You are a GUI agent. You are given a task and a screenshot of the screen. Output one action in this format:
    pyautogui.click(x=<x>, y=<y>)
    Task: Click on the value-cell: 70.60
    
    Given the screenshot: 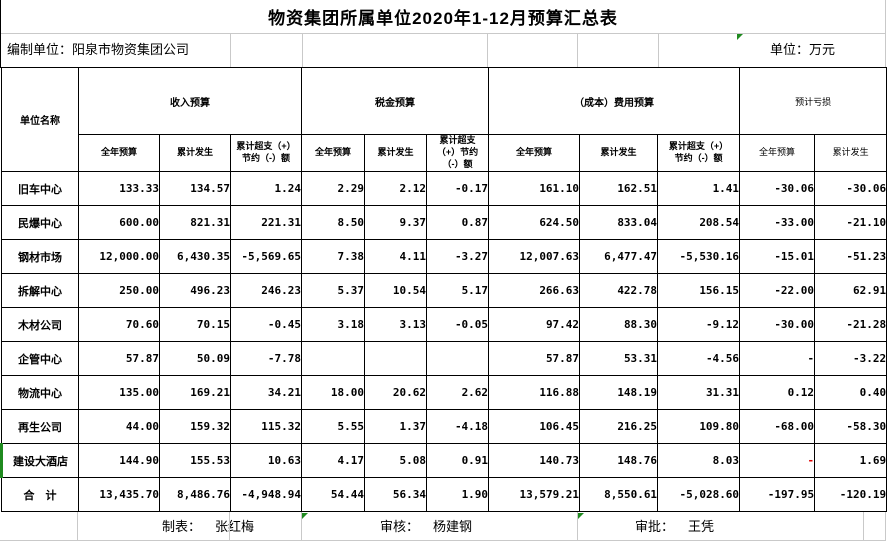 What is the action you would take?
    pyautogui.click(x=119, y=324)
    